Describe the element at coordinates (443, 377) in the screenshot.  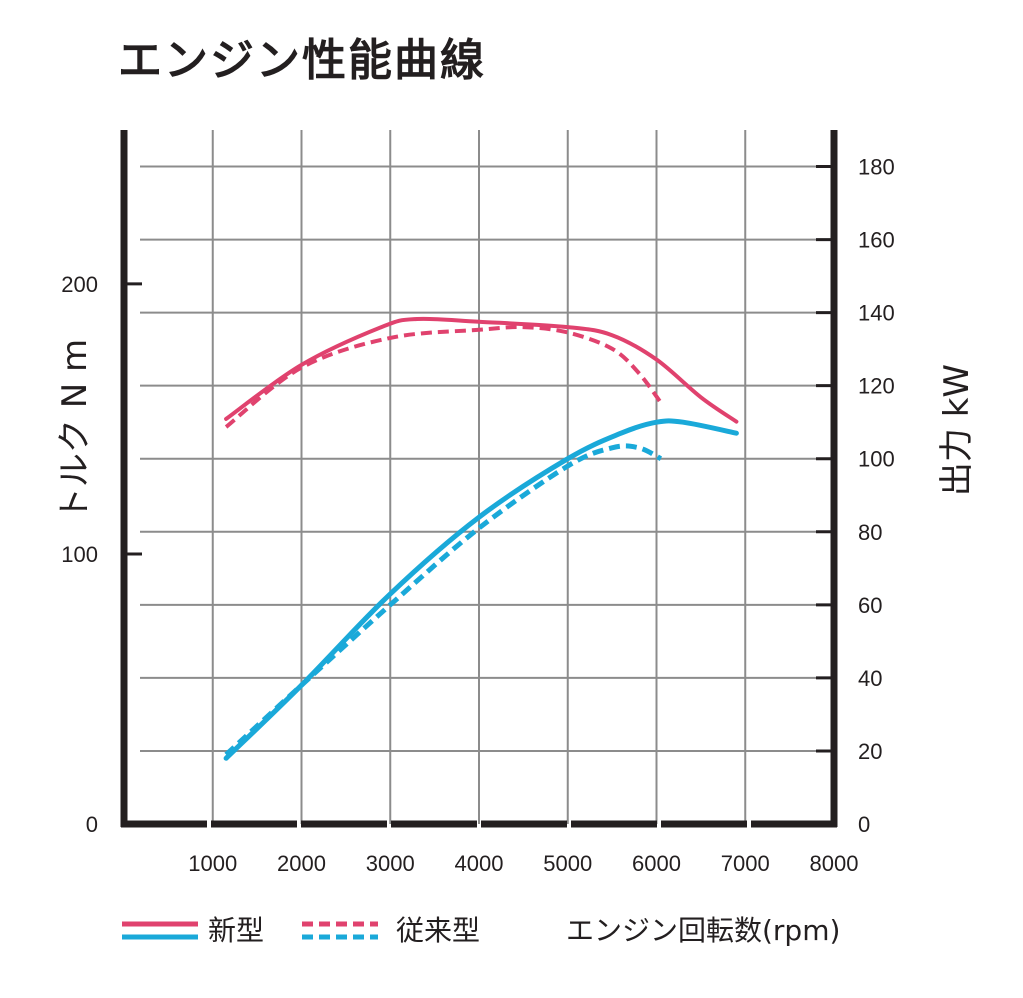
I see `series-line-old-torque` at that location.